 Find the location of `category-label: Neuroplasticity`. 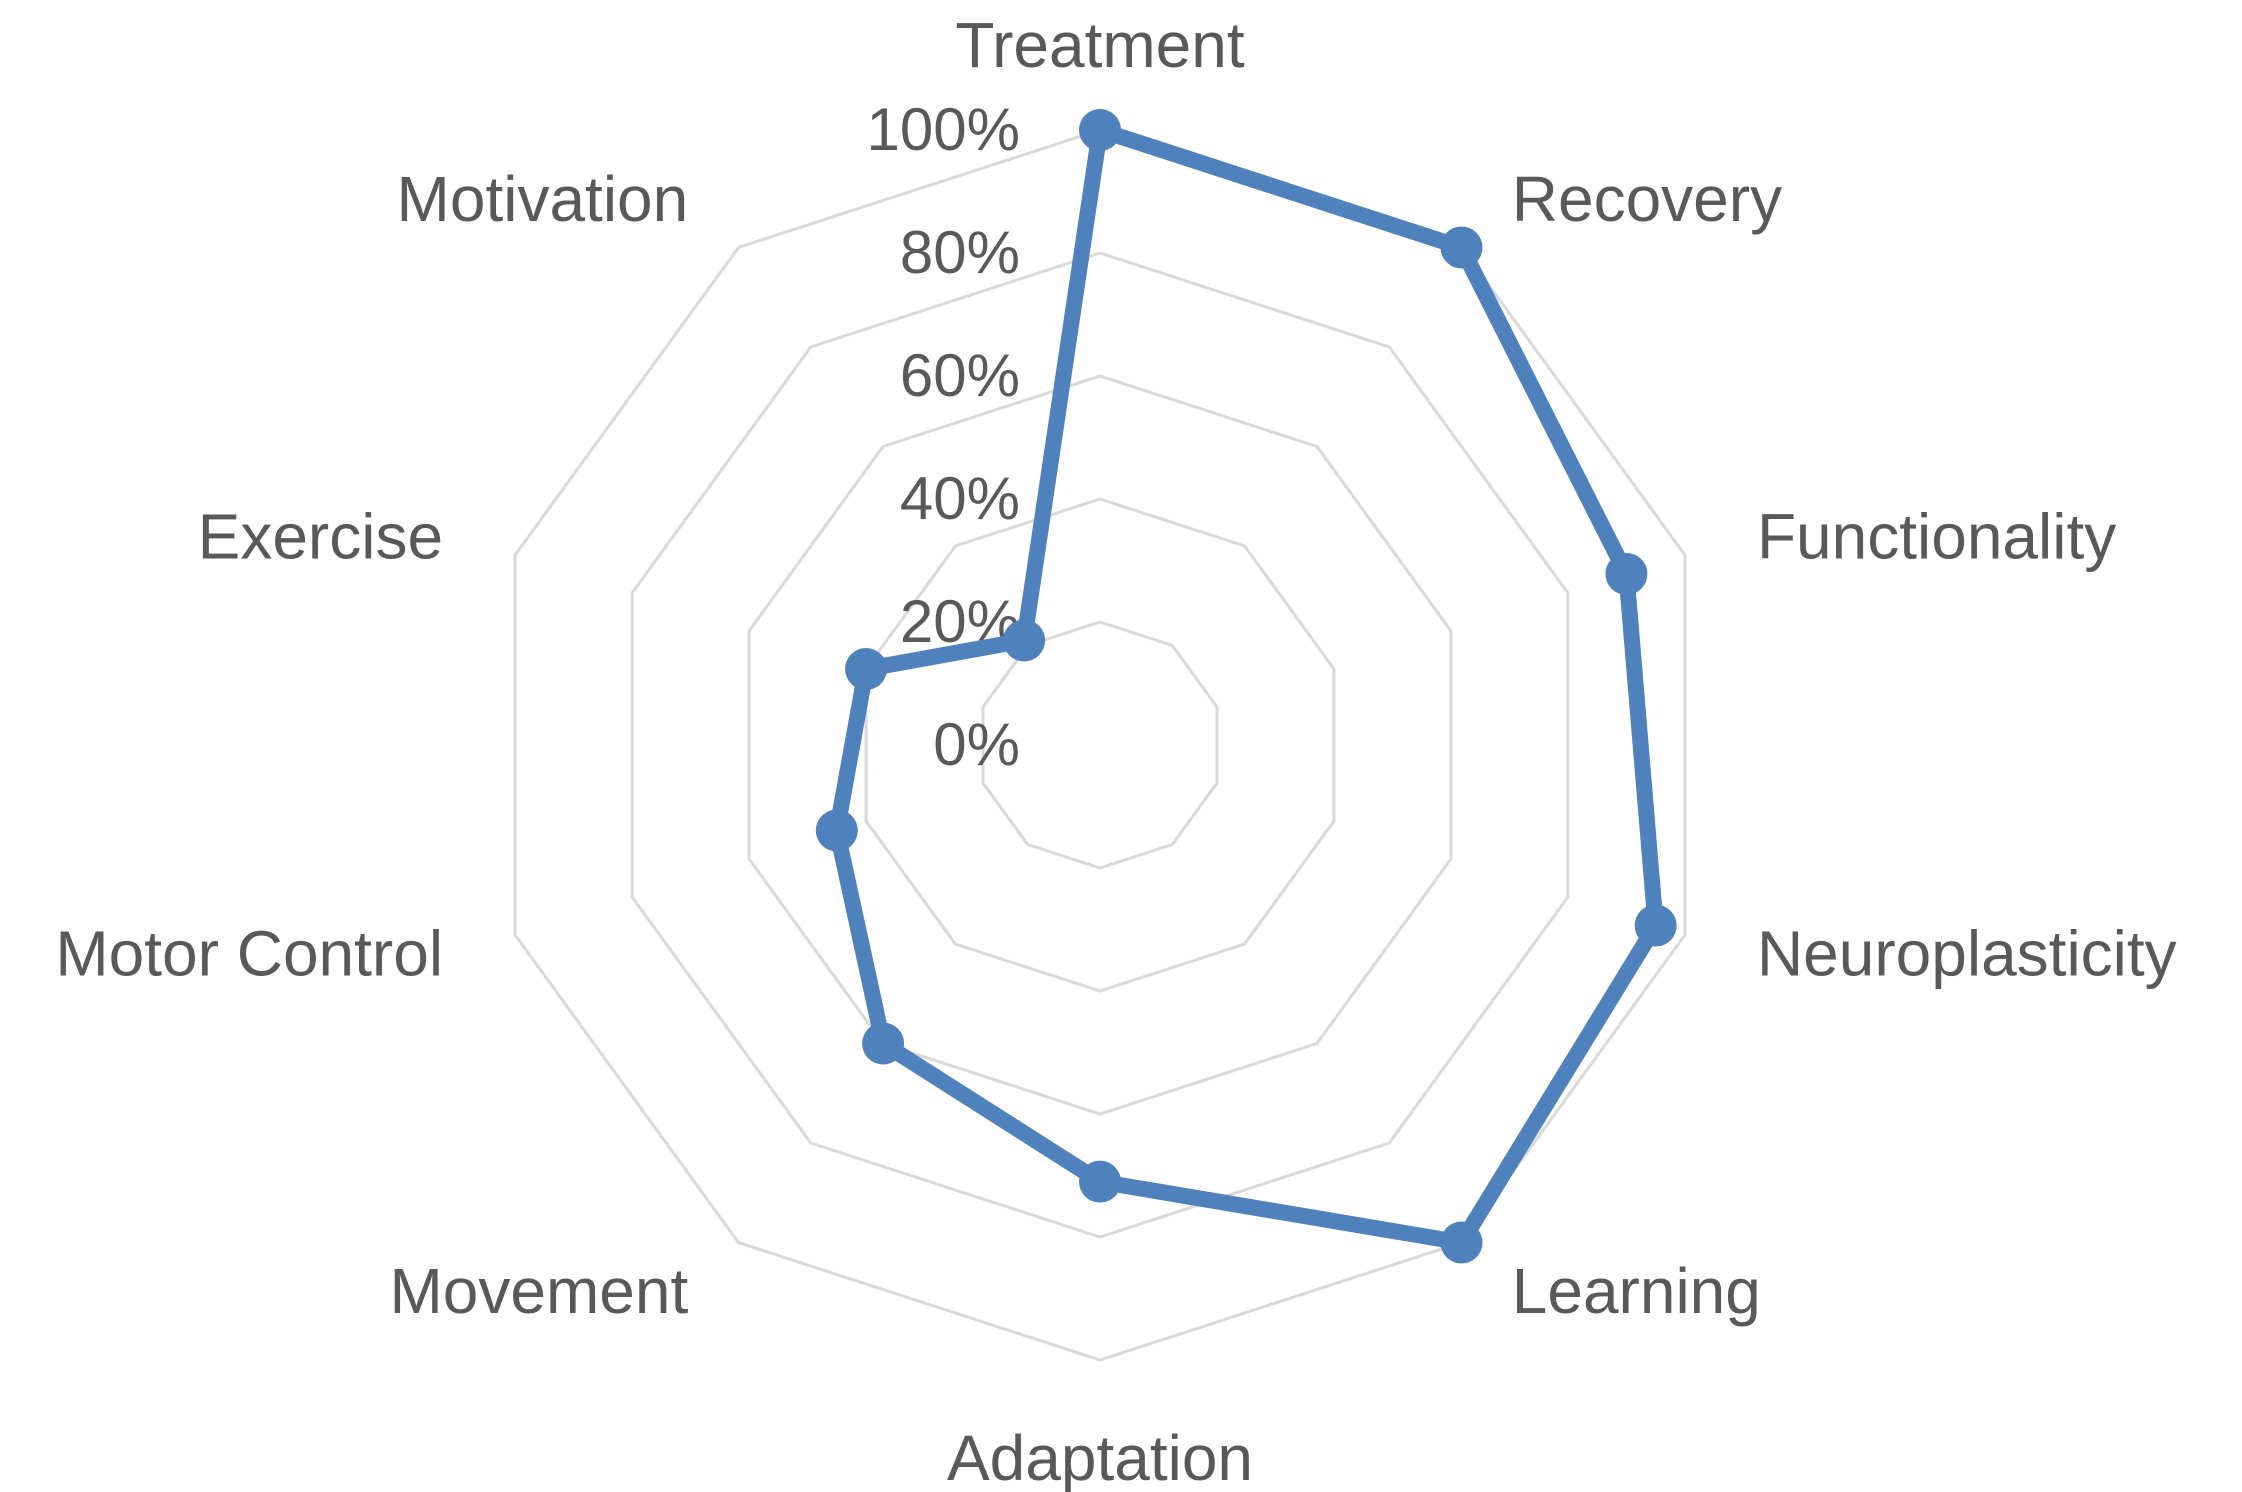

category-label: Neuroplasticity is located at coordinates (1967, 954).